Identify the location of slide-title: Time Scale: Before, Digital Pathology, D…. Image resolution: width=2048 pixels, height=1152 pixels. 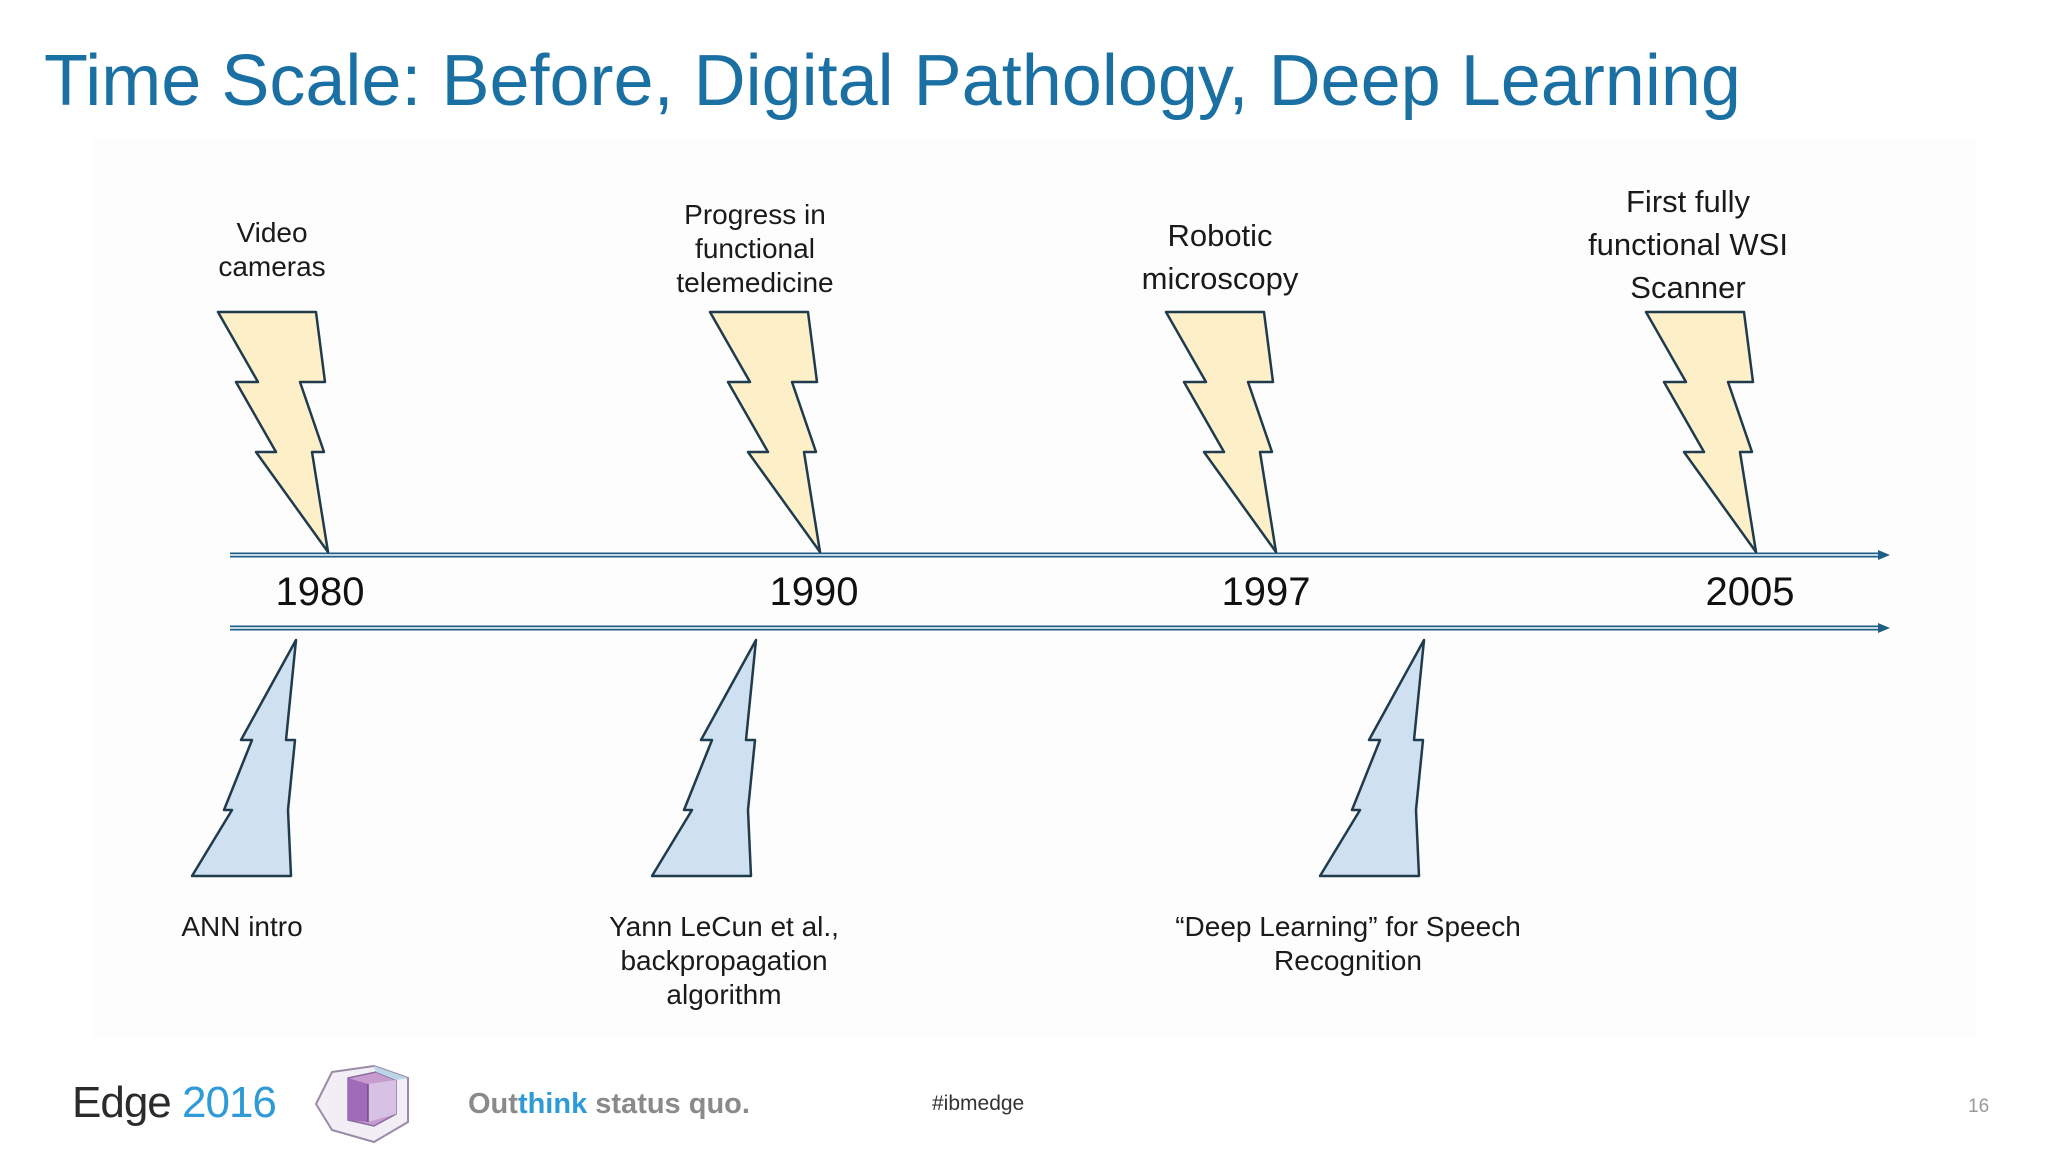
(892, 81).